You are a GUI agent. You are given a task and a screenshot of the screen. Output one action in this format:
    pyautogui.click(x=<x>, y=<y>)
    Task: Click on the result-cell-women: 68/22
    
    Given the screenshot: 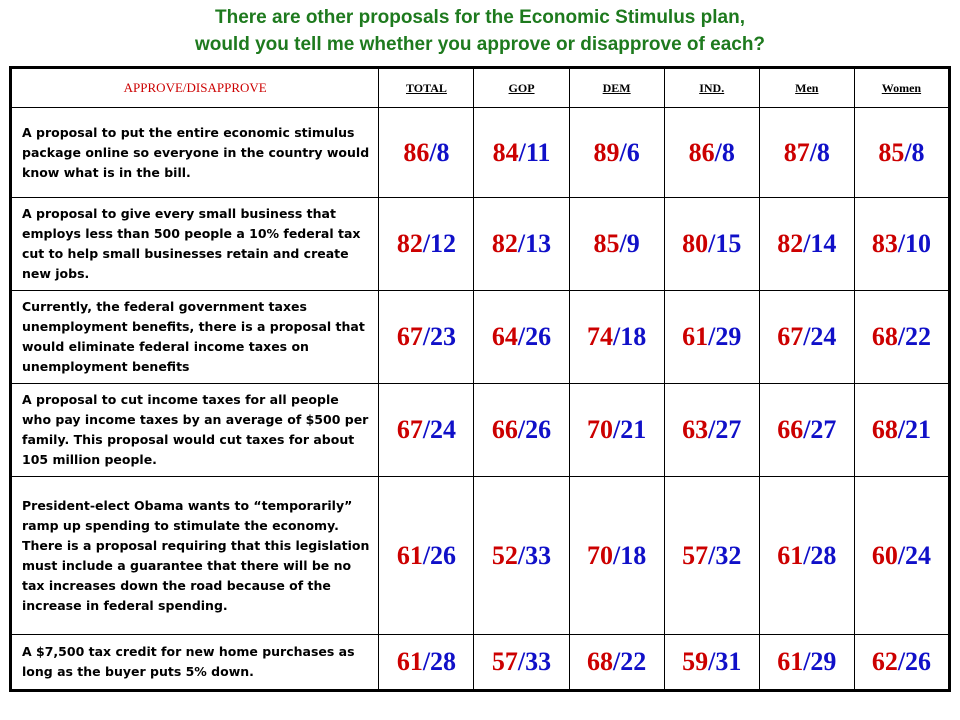 What is the action you would take?
    pyautogui.click(x=902, y=337)
    